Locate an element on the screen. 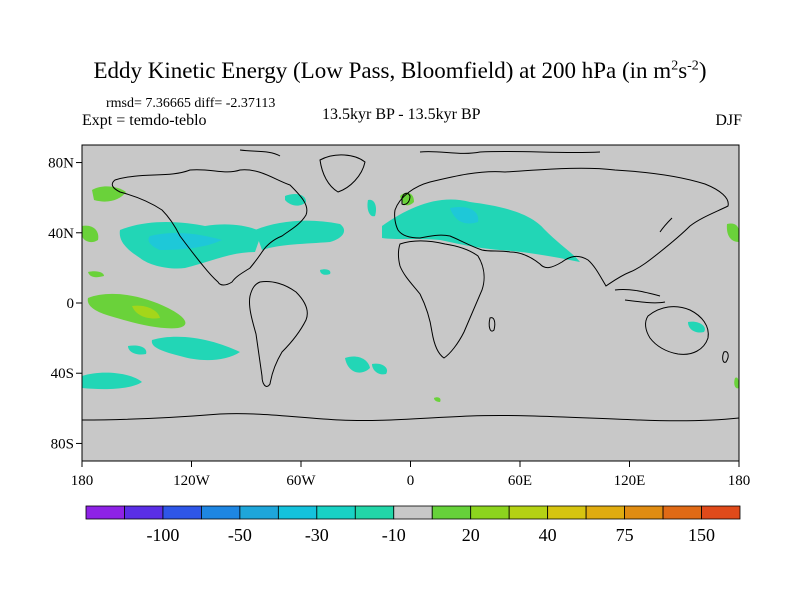 This screenshot has height=600, width=800. antarctica-coast is located at coordinates (410, 417).